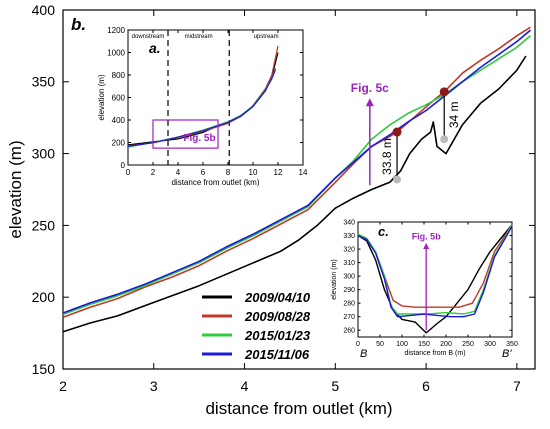 The image size is (550, 429). What do you see at coordinates (454, 114) in the screenshot?
I see `measure-label-2: 34 m` at bounding box center [454, 114].